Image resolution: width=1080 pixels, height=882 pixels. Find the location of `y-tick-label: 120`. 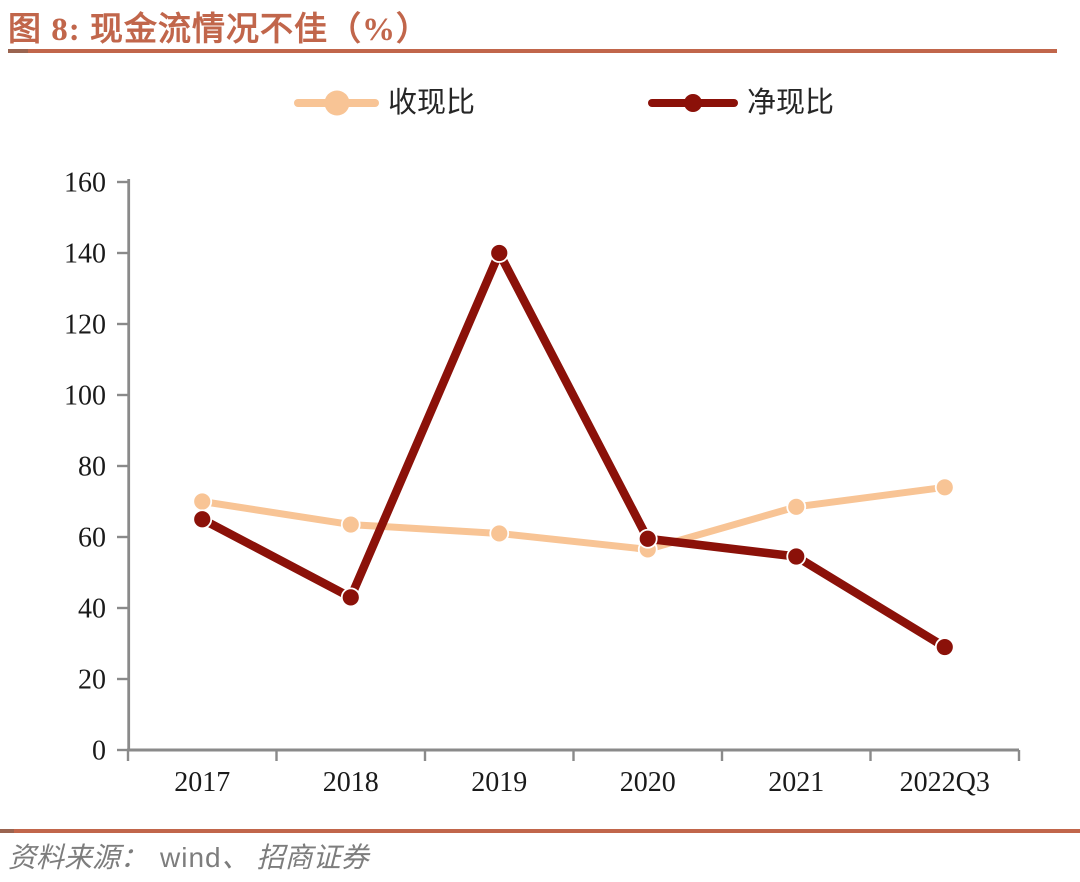

y-tick-label: 120 is located at coordinates (85, 325).